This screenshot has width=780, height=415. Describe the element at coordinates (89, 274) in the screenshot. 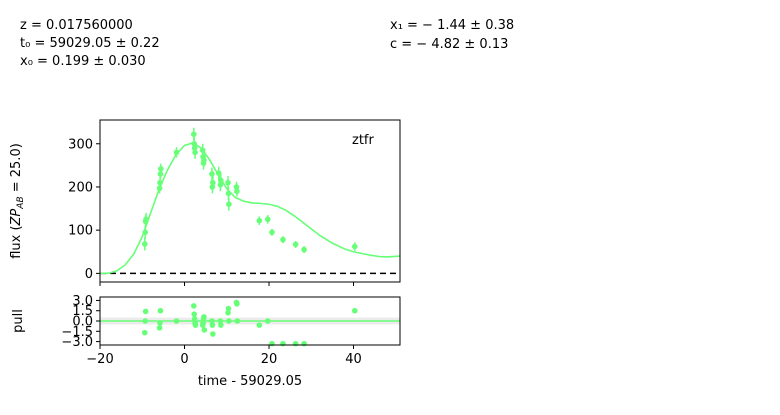

I see `flux-tick-label: 0` at that location.